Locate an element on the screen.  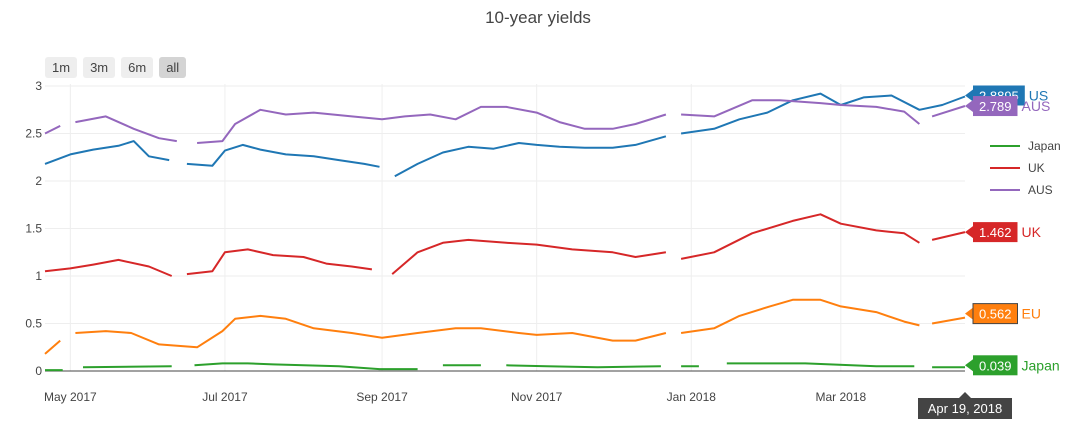
range-button-all: all is located at coordinates (173, 67).